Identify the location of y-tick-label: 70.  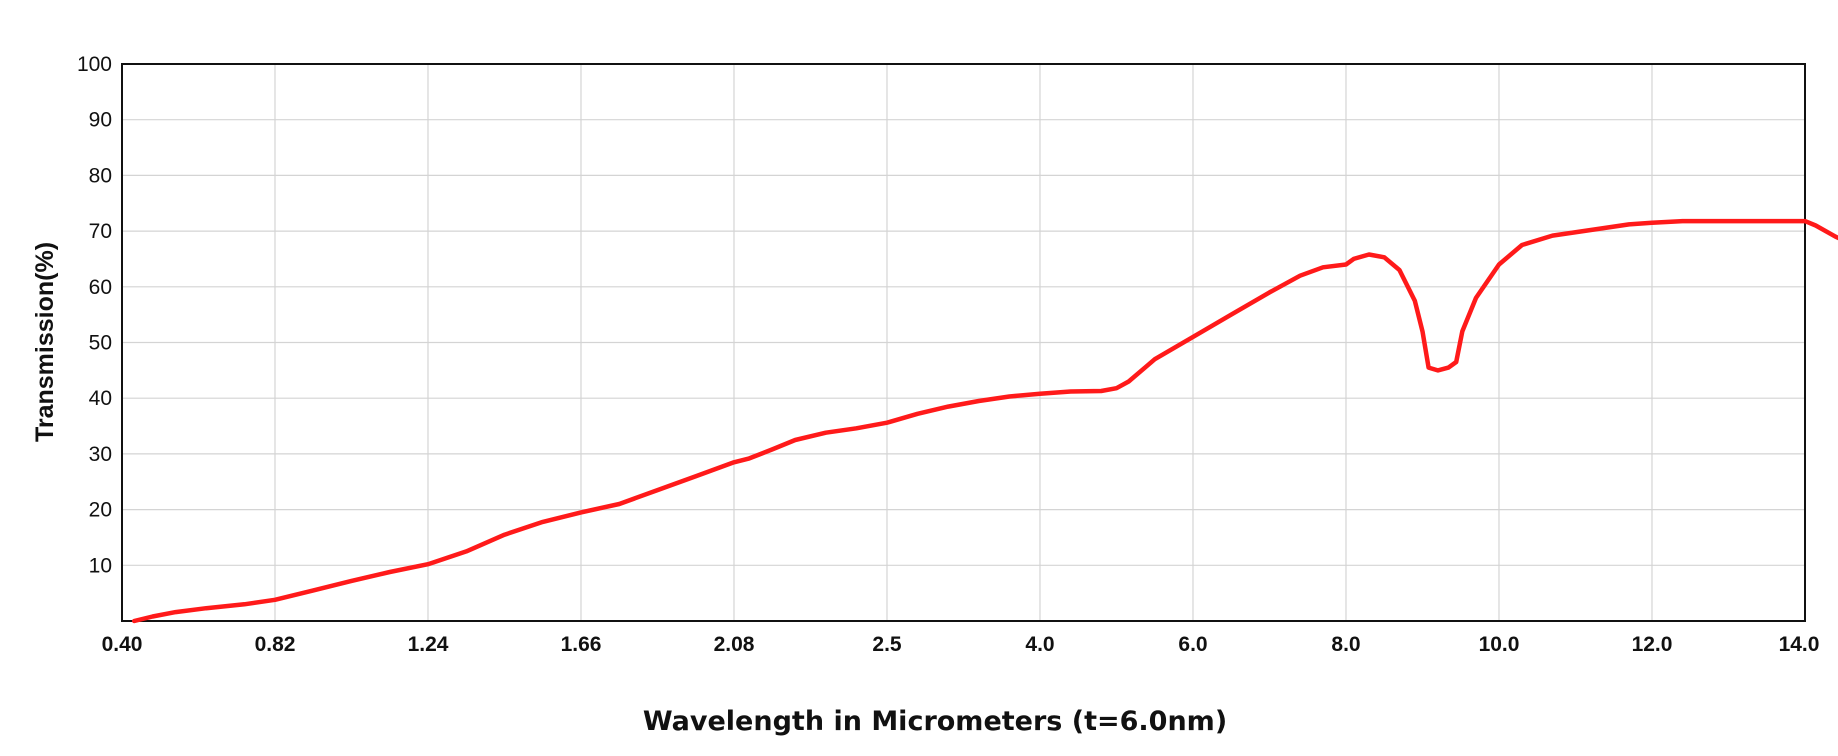
(100, 231).